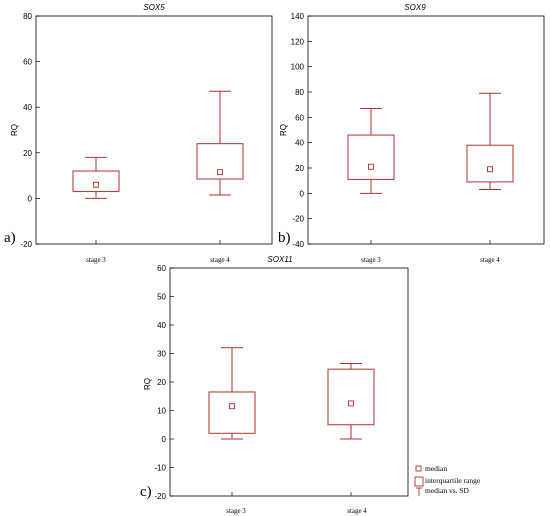  What do you see at coordinates (447, 490) in the screenshot?
I see `legend-label: median vs. SD` at bounding box center [447, 490].